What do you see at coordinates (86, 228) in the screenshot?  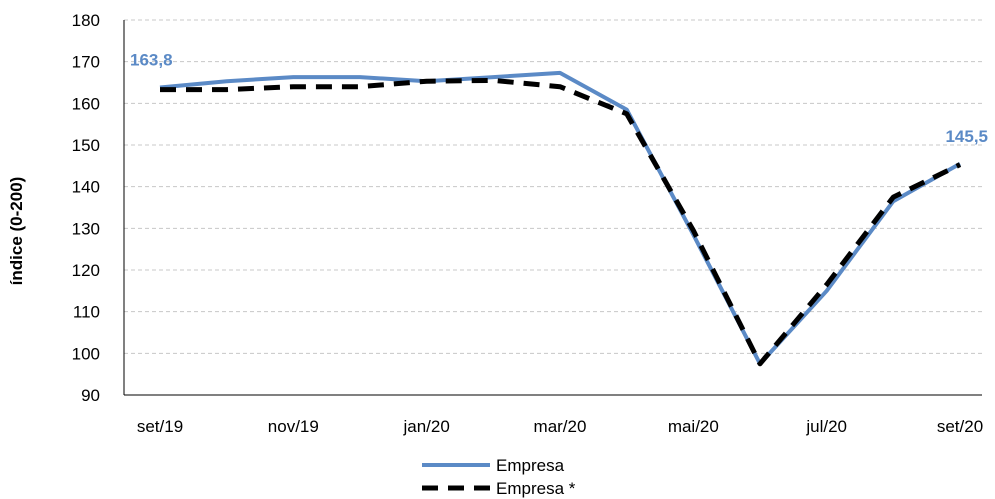 I see `y-tick-label: 130` at bounding box center [86, 228].